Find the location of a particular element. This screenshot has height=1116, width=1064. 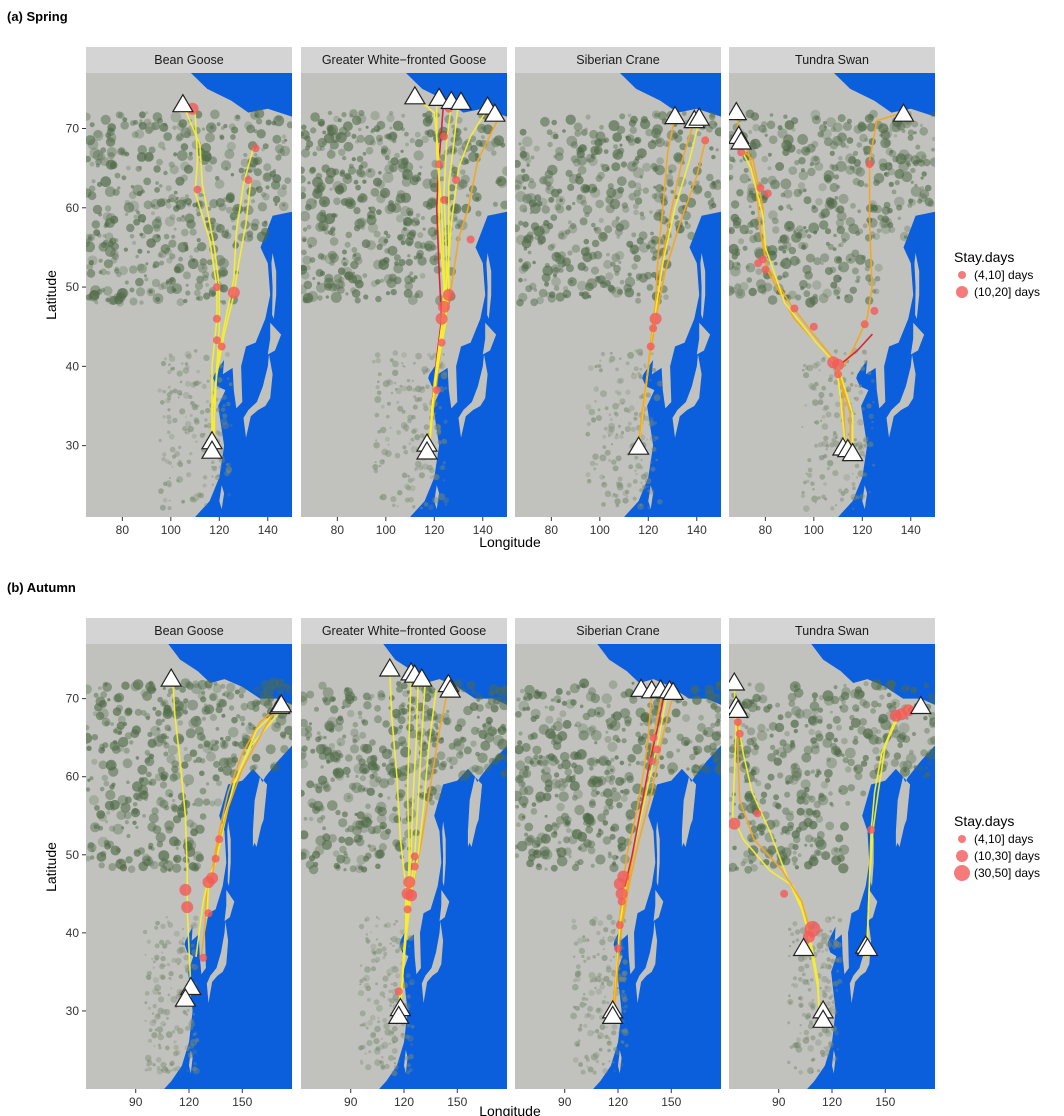

x-tick-label: 150 is located at coordinates (885, 1102).